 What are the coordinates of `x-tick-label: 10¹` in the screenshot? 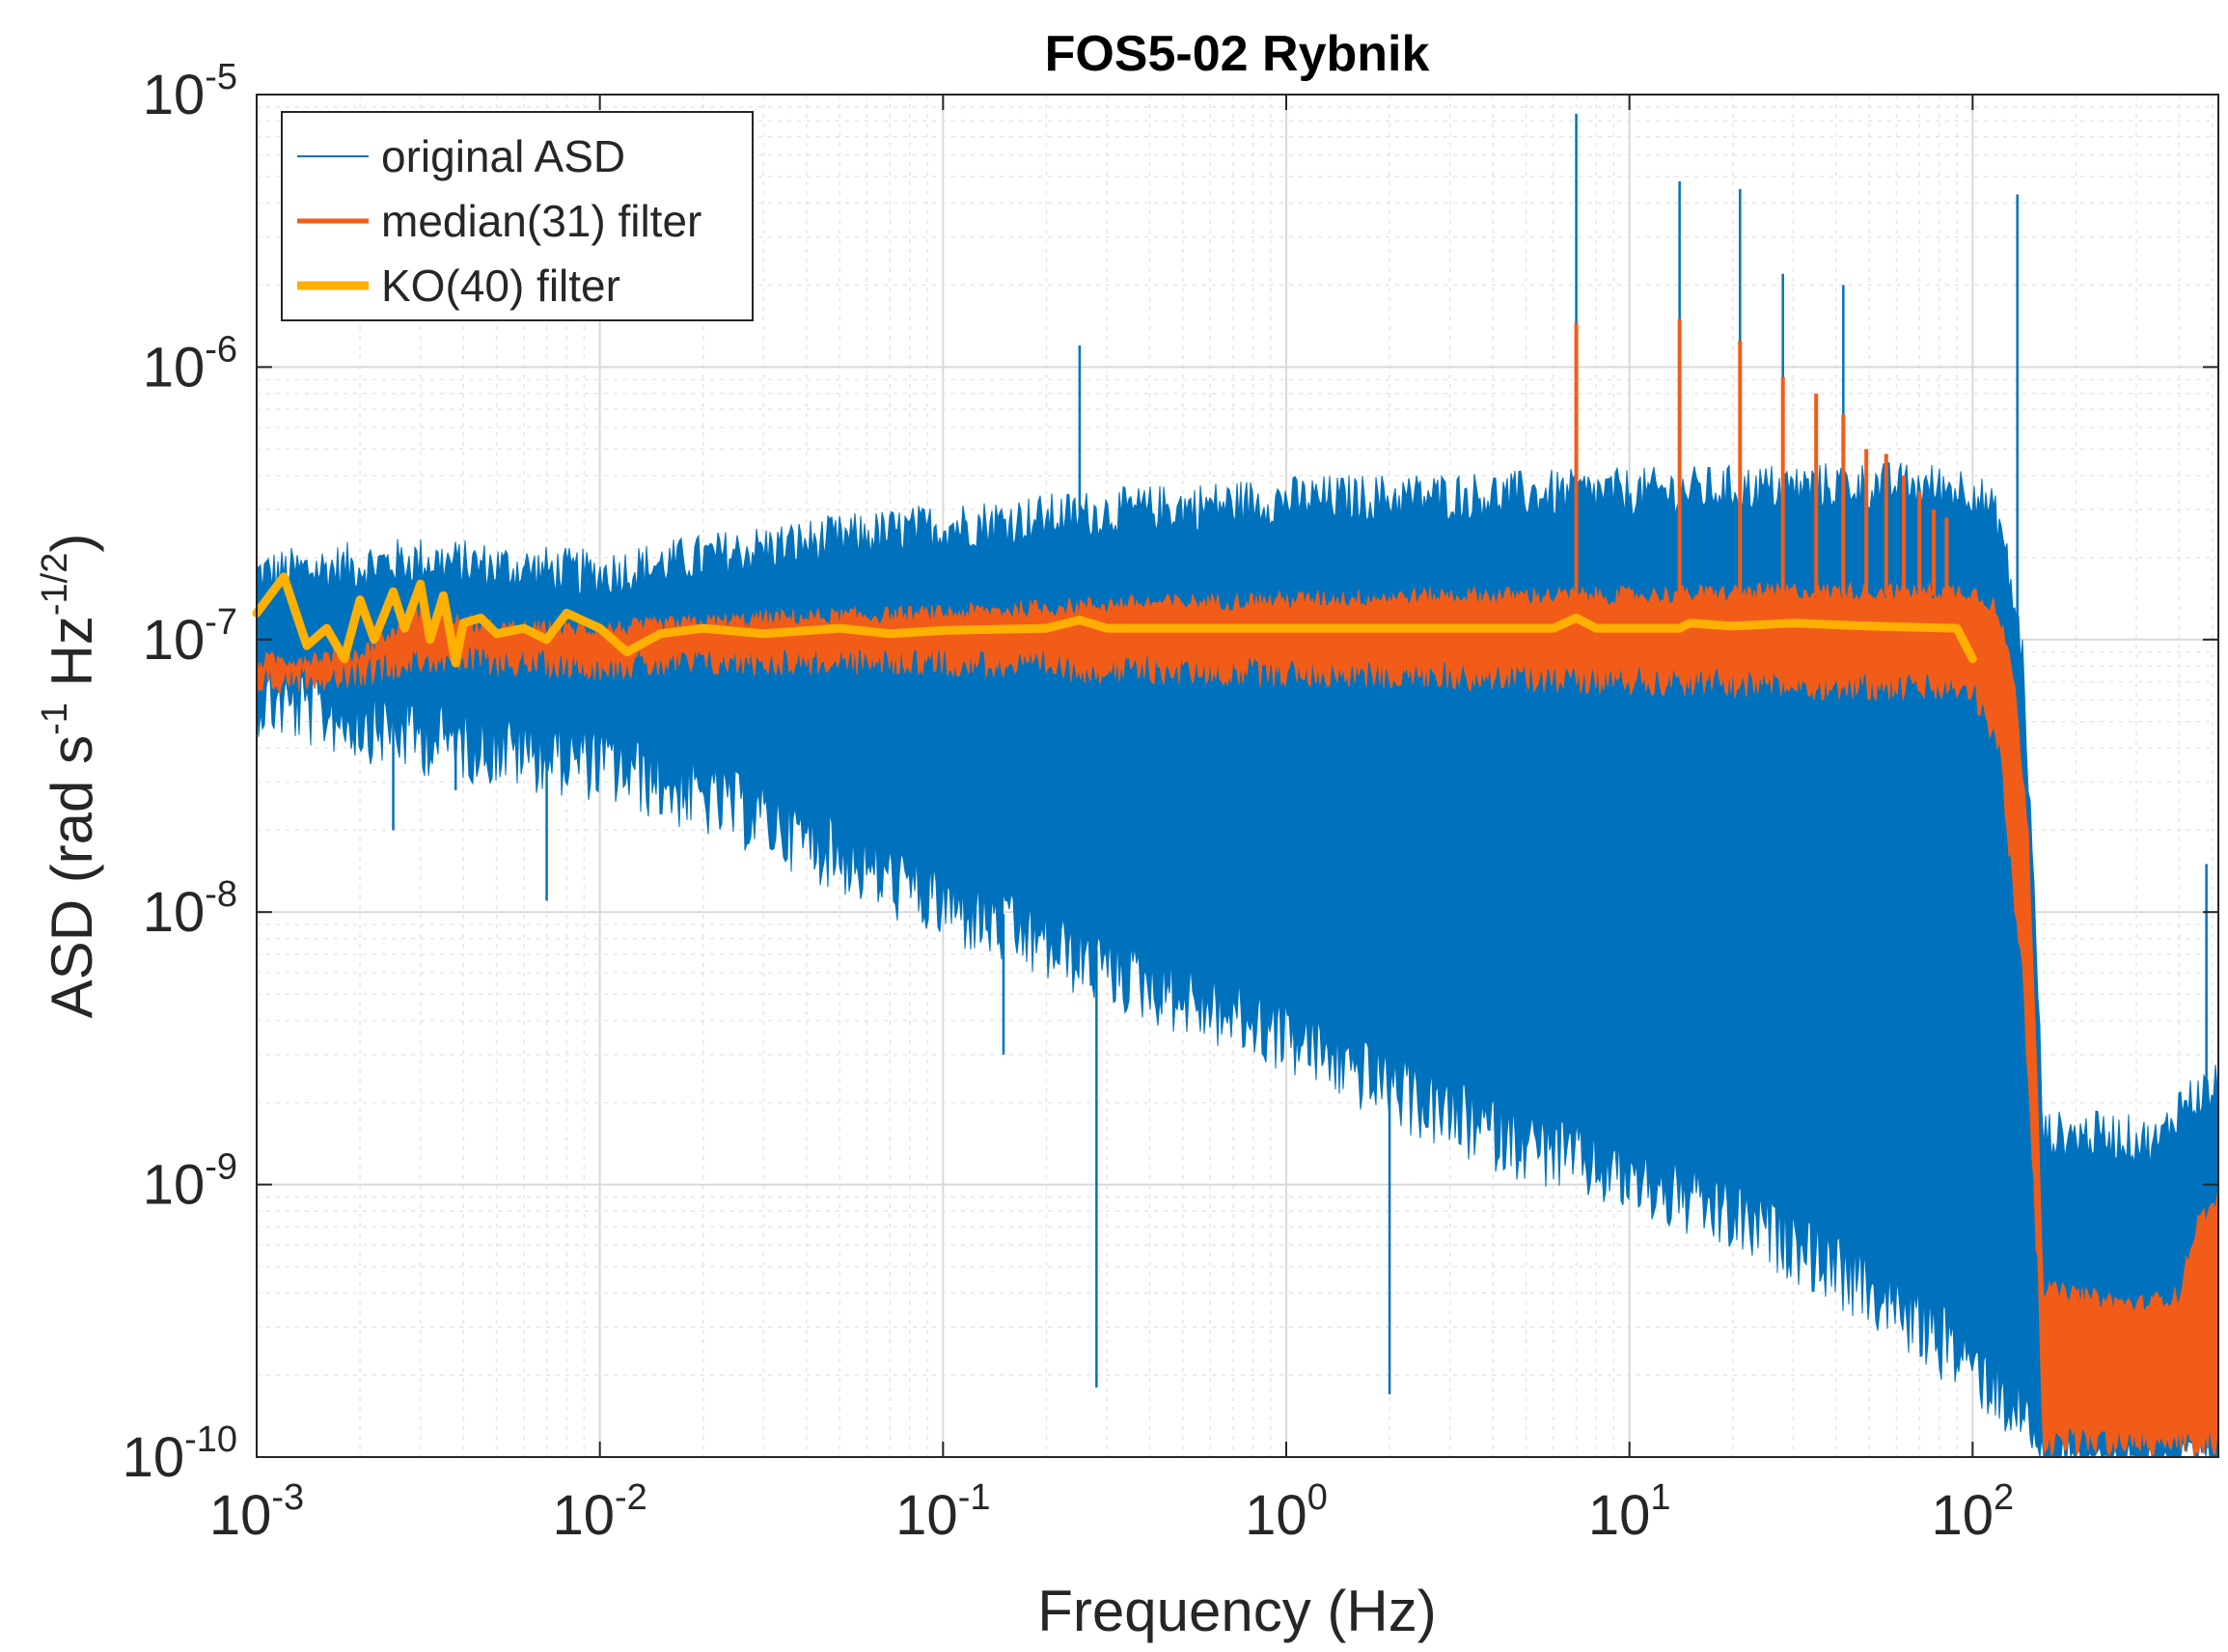 It's located at (1630, 1512).